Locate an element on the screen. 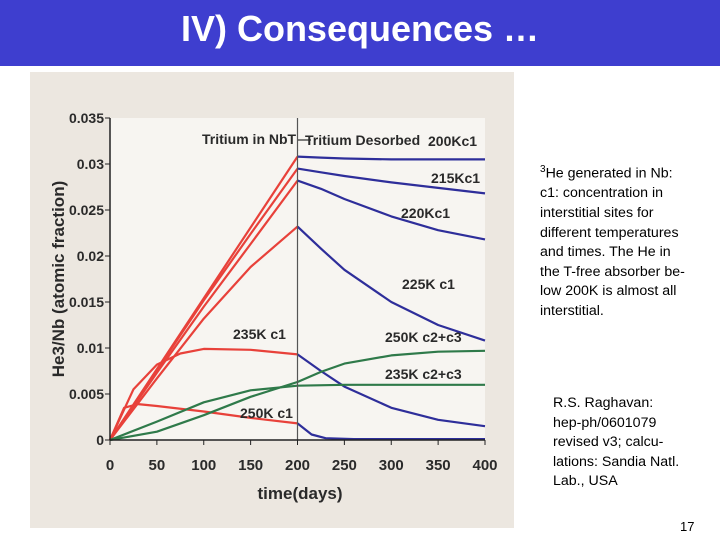 The image size is (720, 540). description-superscript: 3 is located at coordinates (543, 169).